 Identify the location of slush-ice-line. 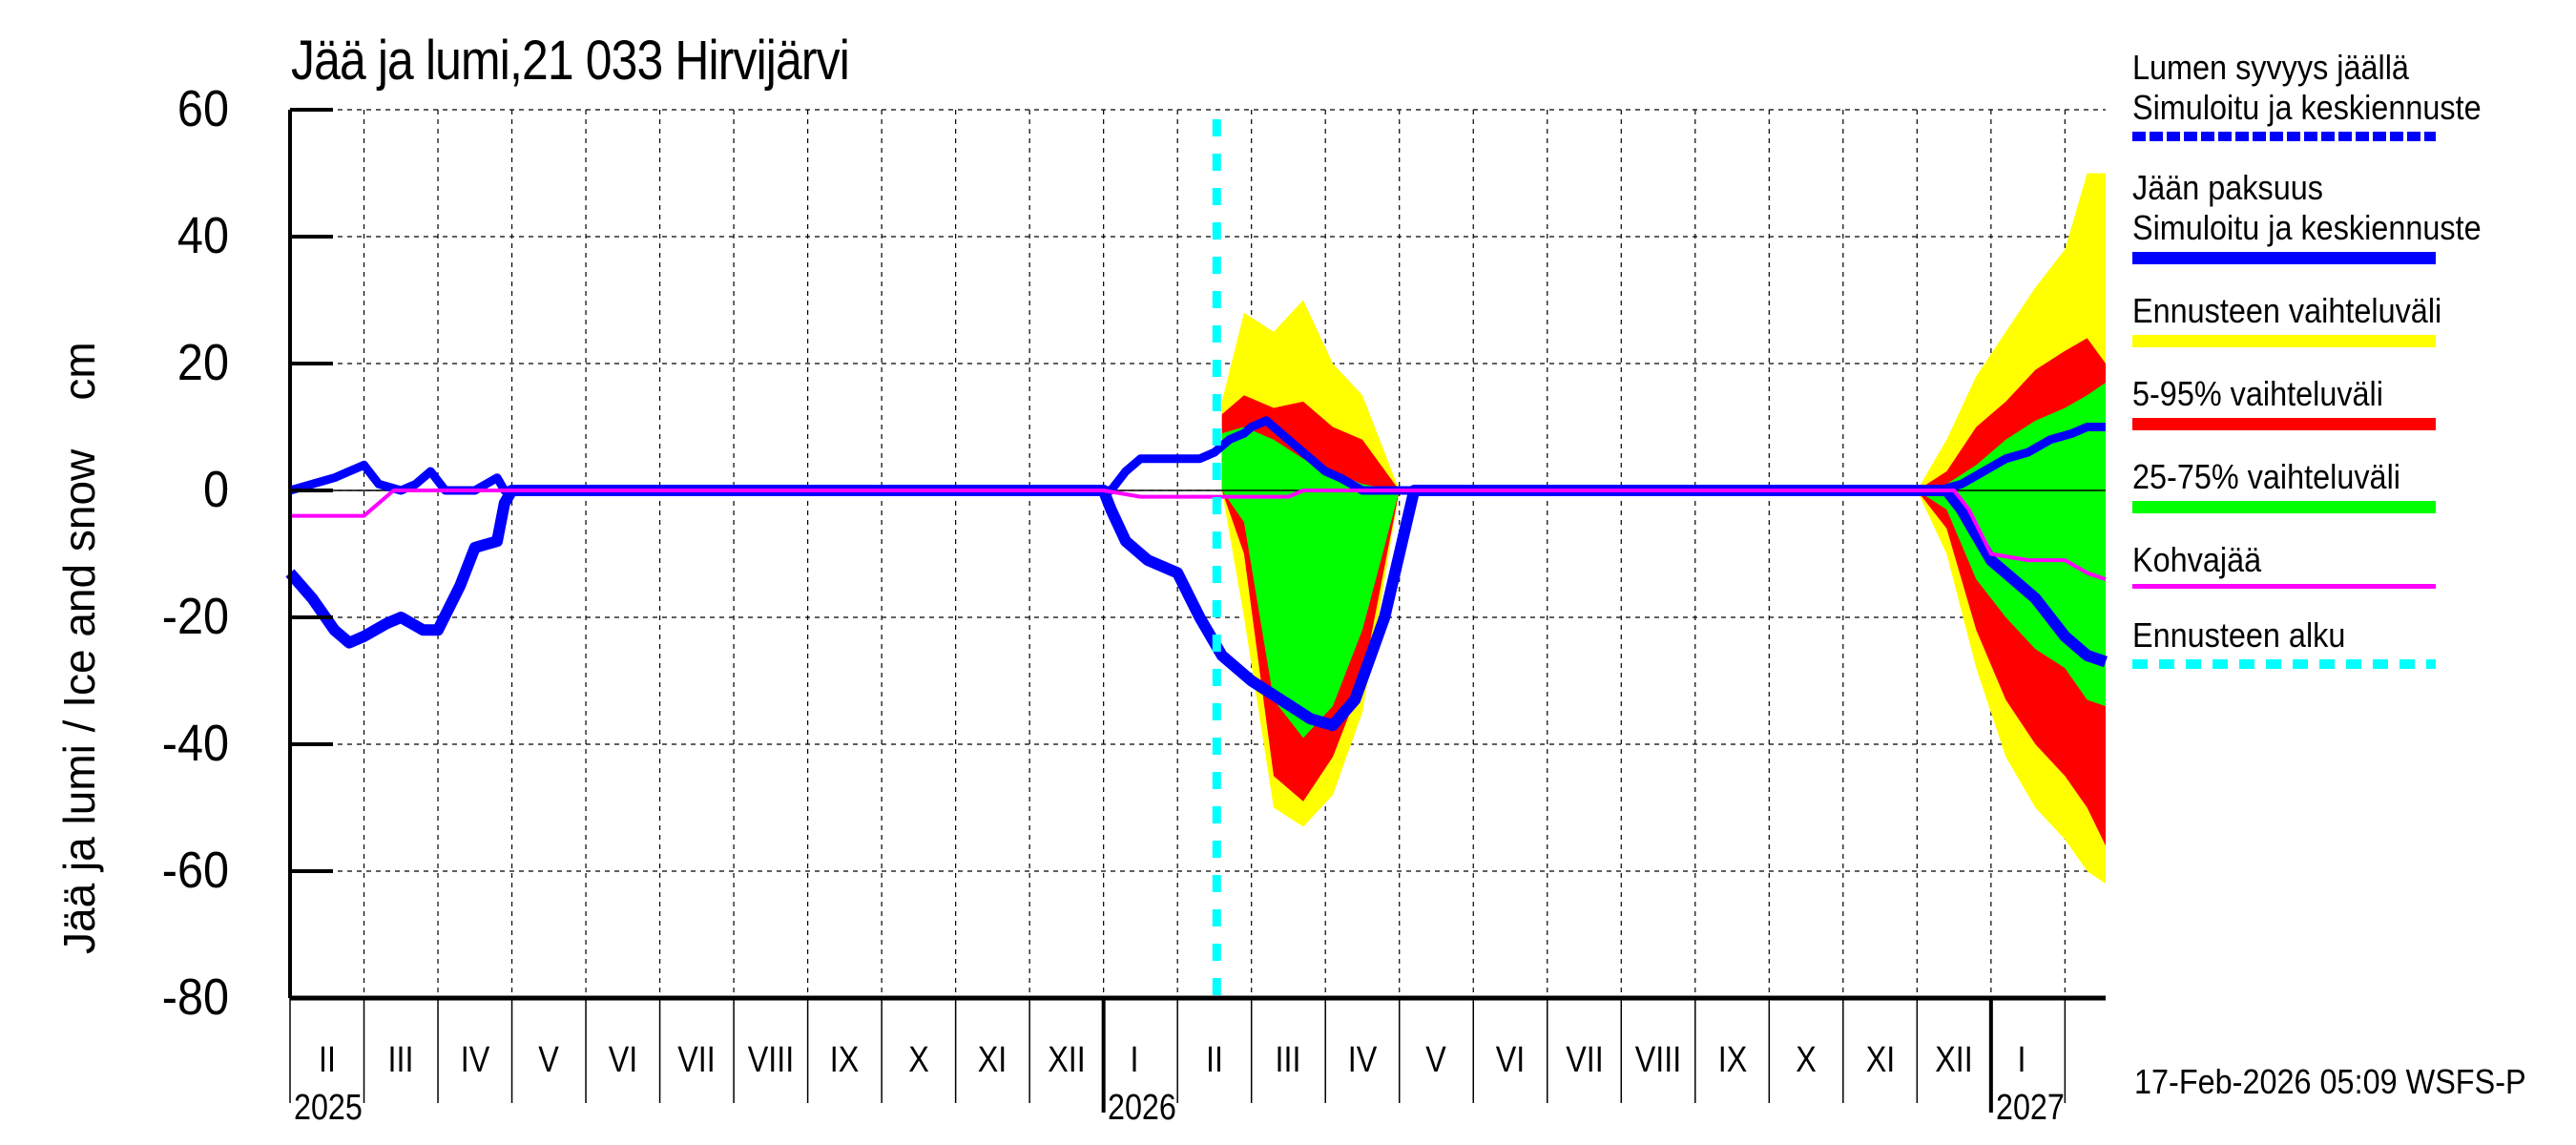
(1198, 535).